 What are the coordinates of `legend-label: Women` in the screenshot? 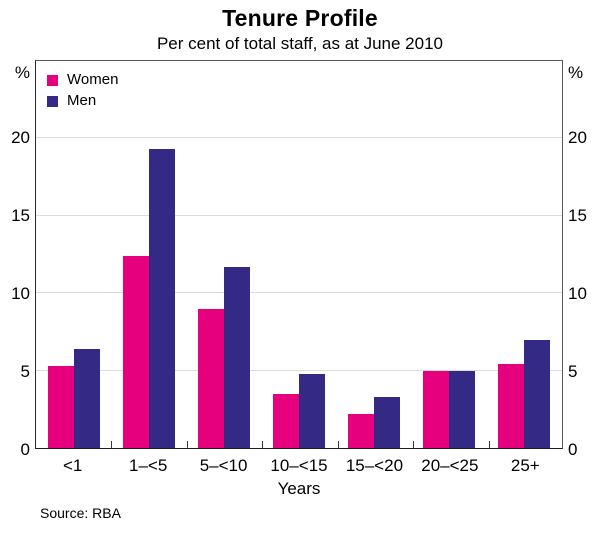 It's located at (93, 79).